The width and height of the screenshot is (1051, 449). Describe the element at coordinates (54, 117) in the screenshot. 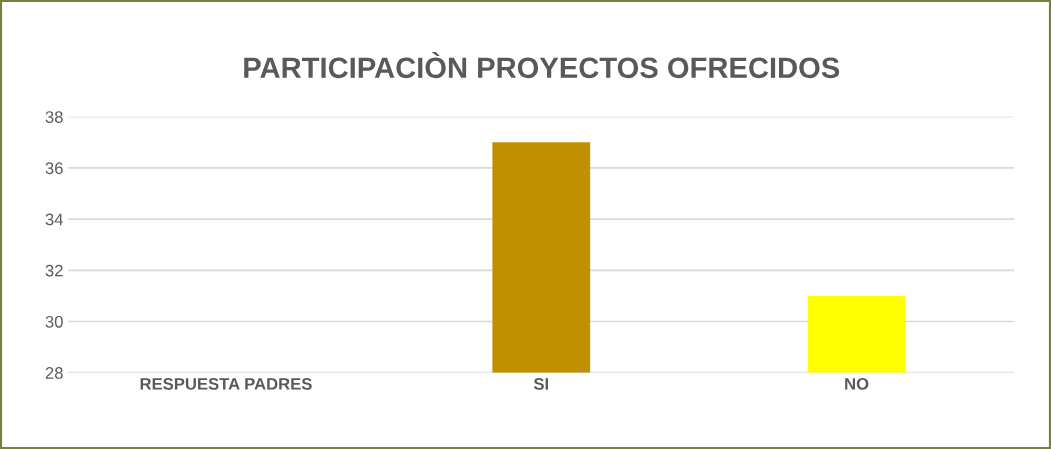

I see `y-tick-label: 38` at that location.